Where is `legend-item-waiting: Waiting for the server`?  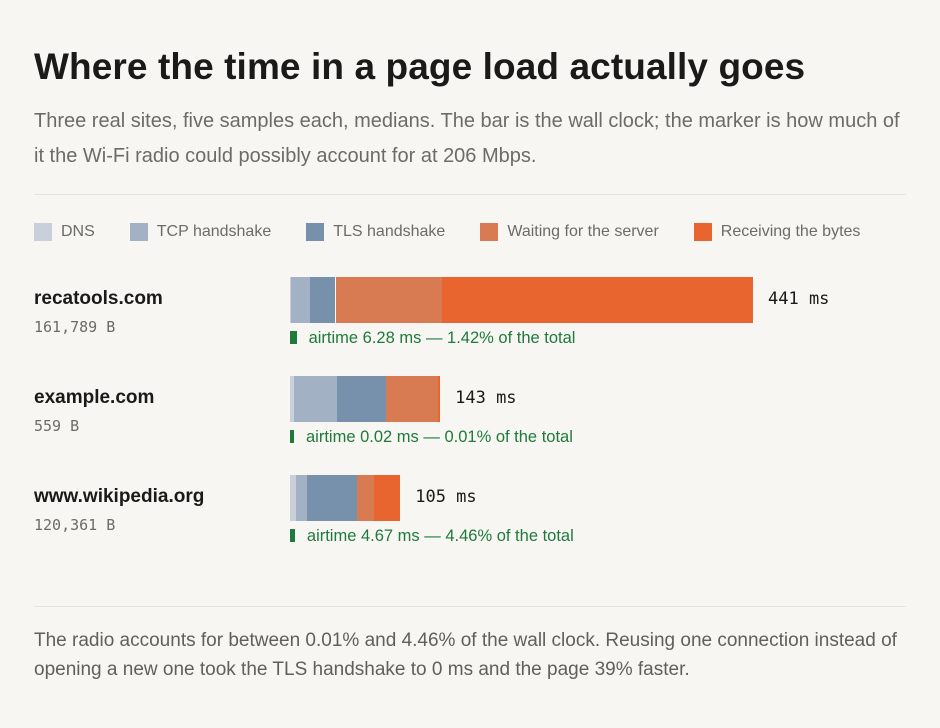 legend-item-waiting: Waiting for the server is located at coordinates (569, 232).